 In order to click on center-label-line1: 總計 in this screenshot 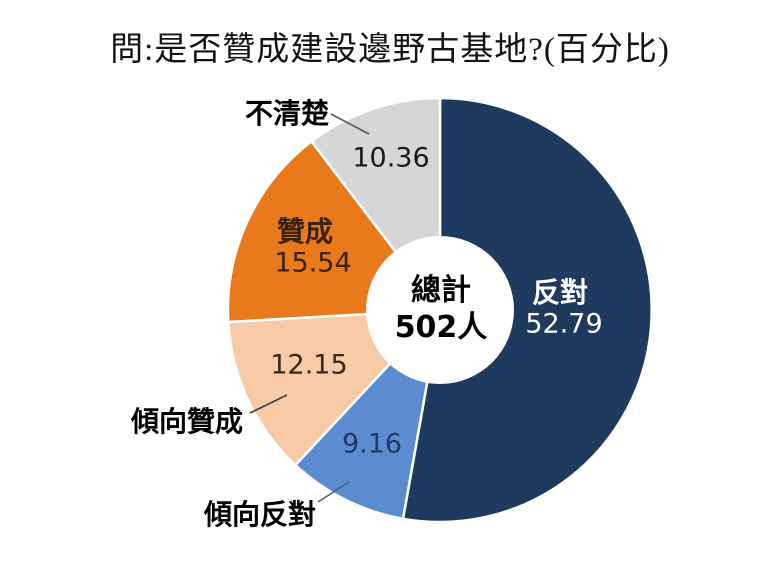, I will do `click(441, 290)`.